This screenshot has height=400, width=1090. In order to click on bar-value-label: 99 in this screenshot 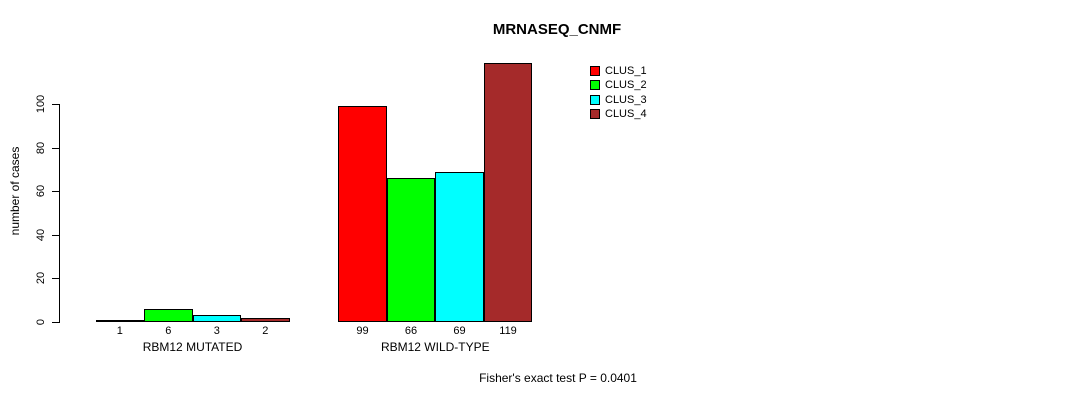, I will do `click(362, 331)`.